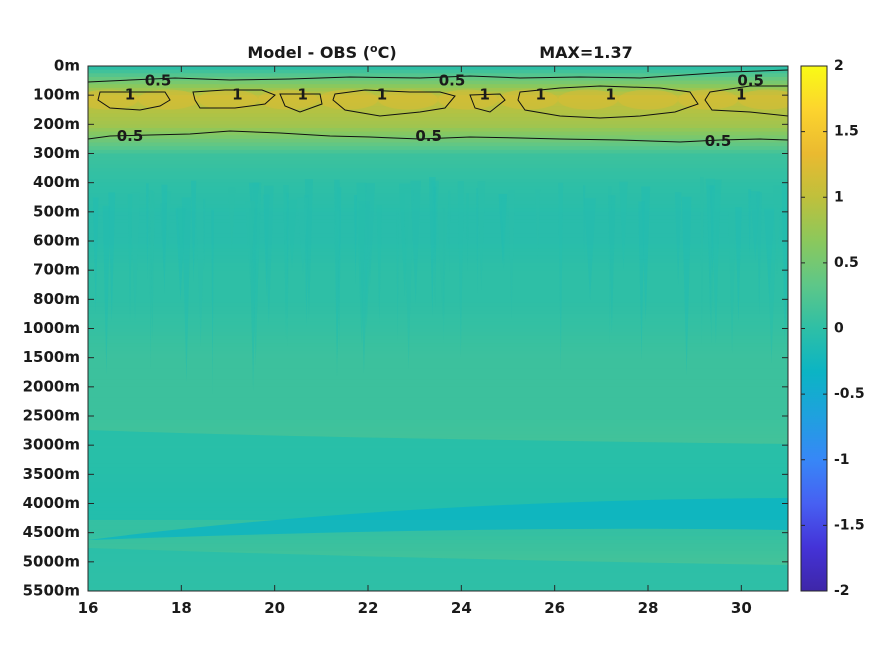  I want to click on x-tick-label: 18, so click(181, 608).